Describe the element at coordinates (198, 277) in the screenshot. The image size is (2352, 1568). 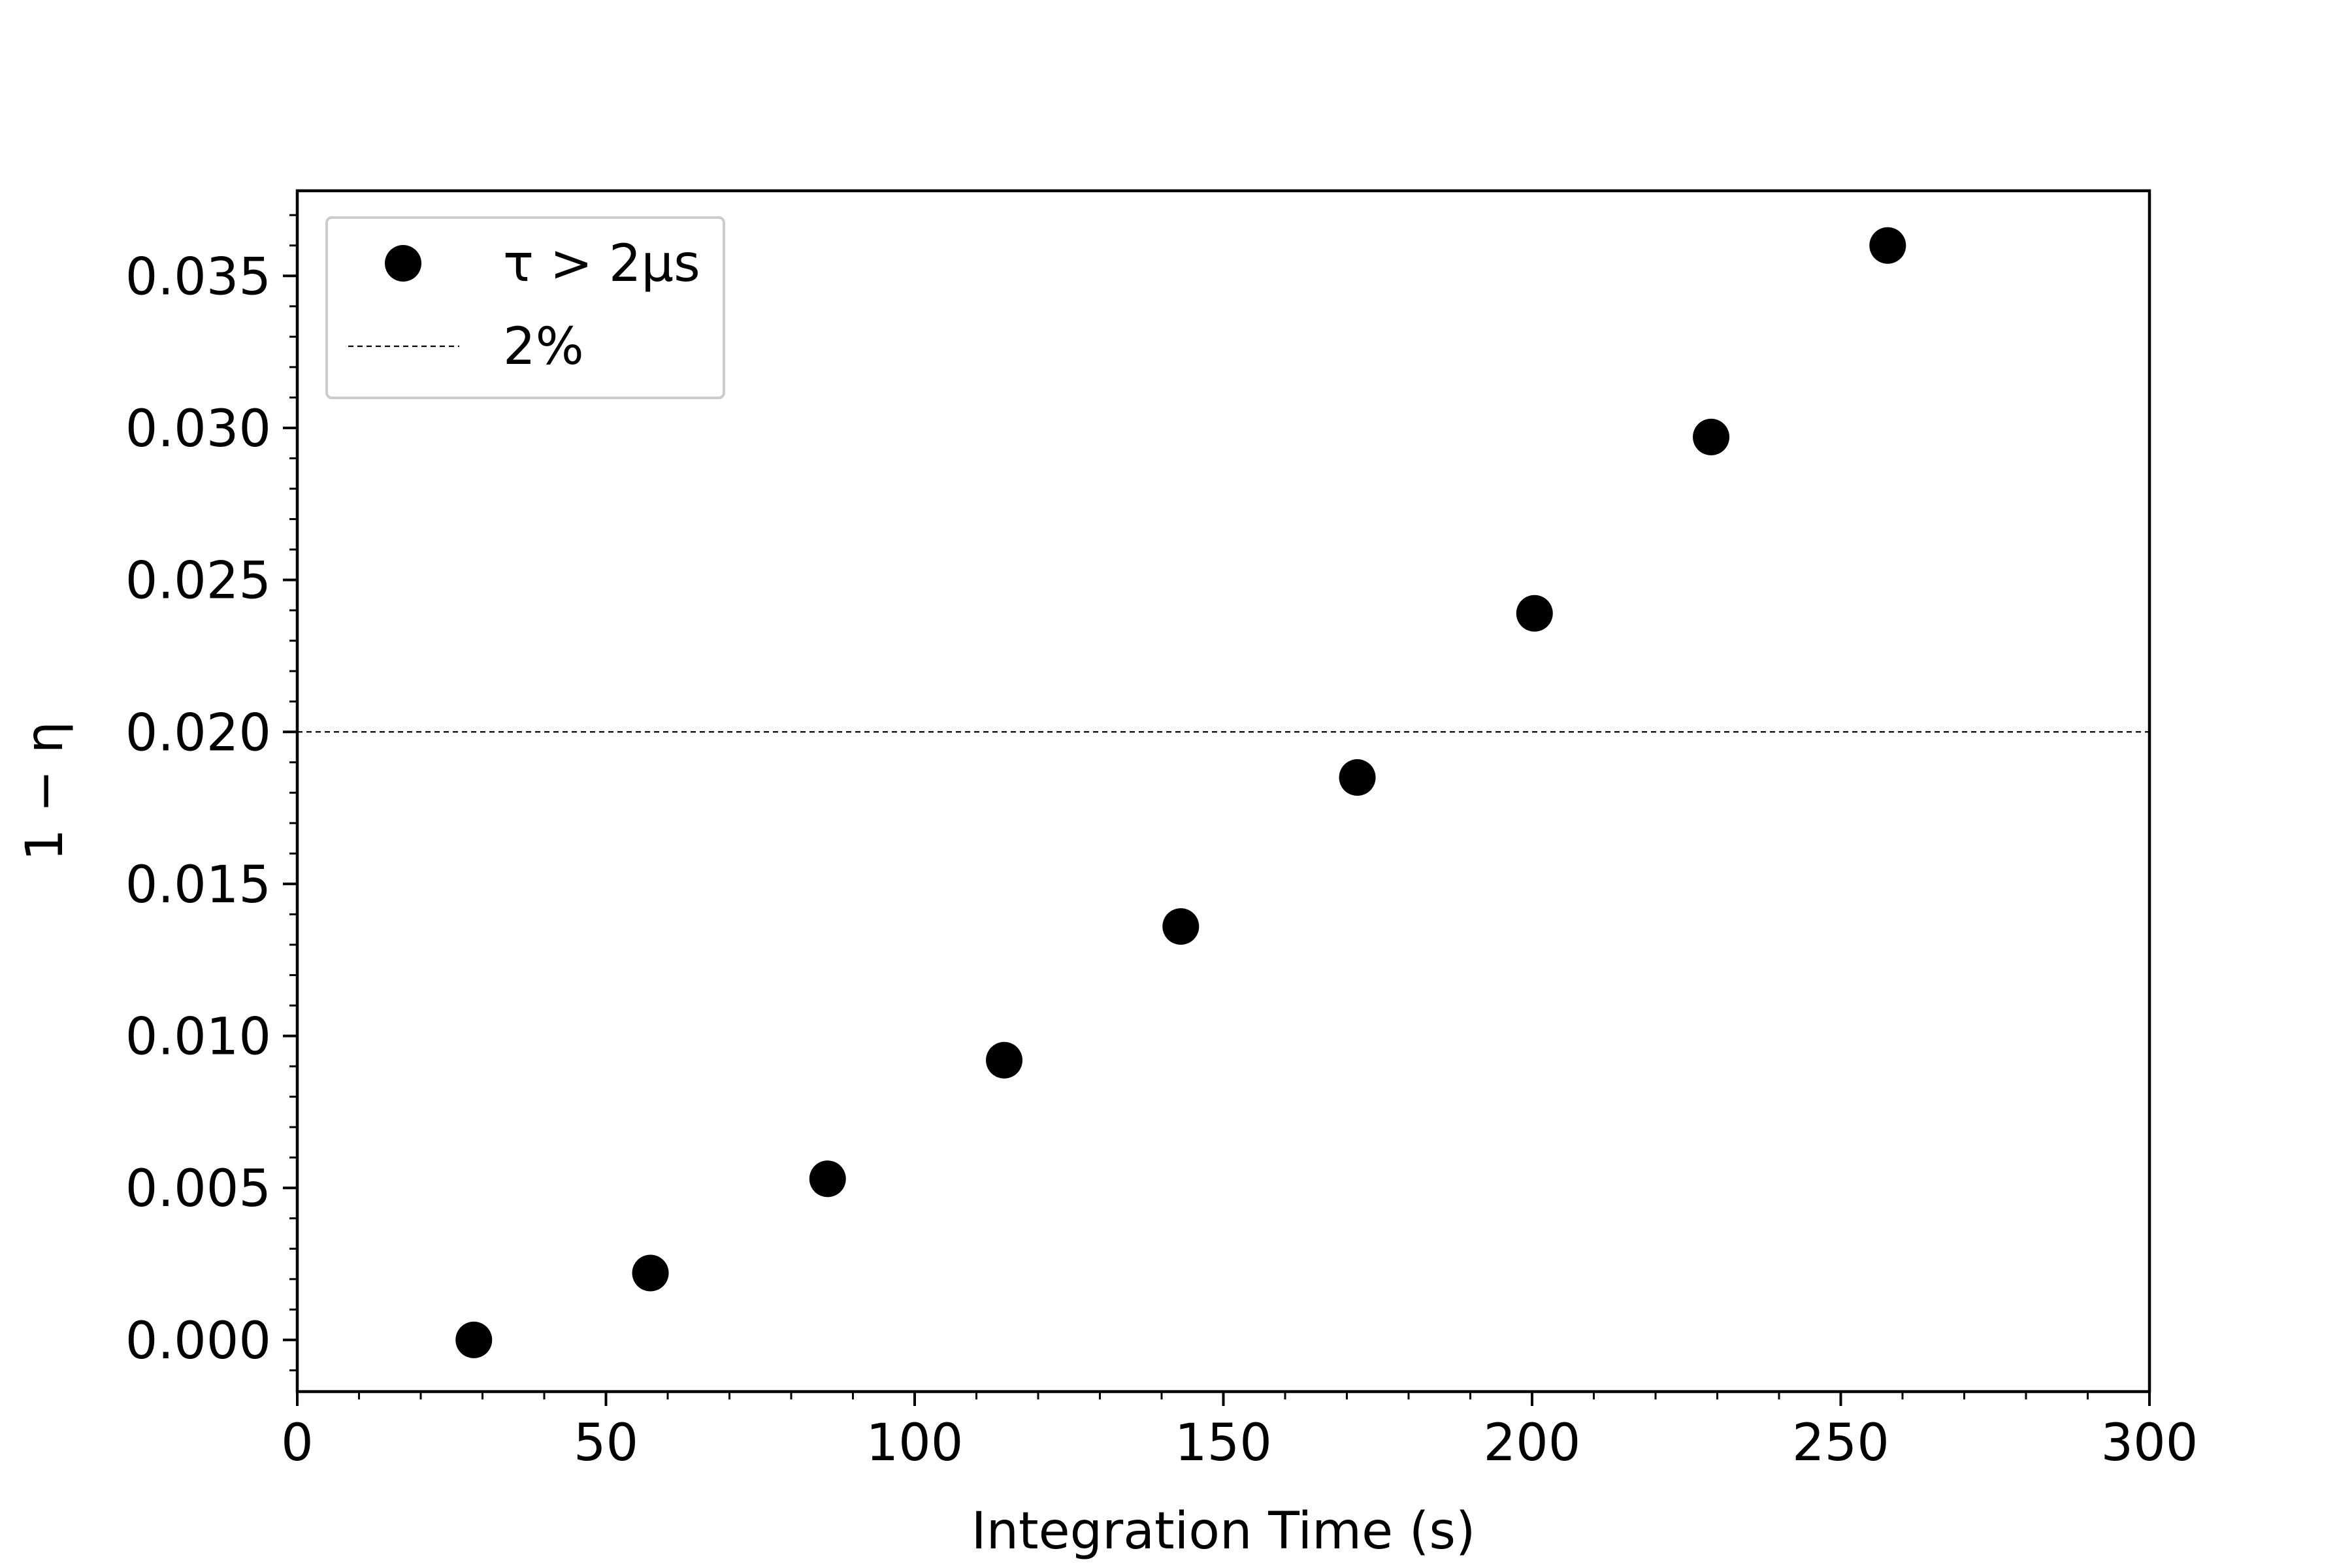
I see `y-tick-label: 0.035` at that location.